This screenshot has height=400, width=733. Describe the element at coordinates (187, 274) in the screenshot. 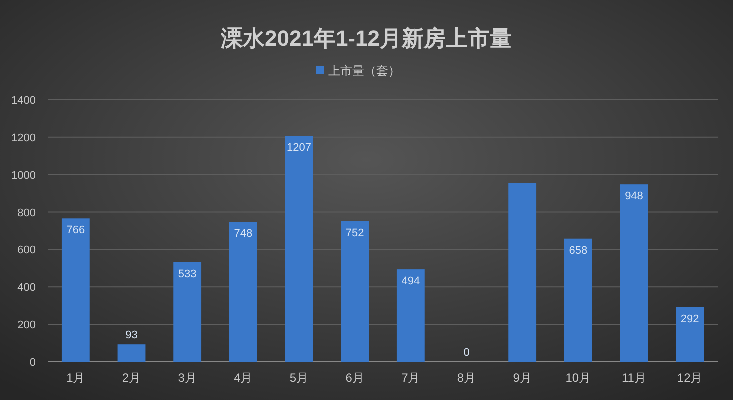

I see `text: 533` at that location.